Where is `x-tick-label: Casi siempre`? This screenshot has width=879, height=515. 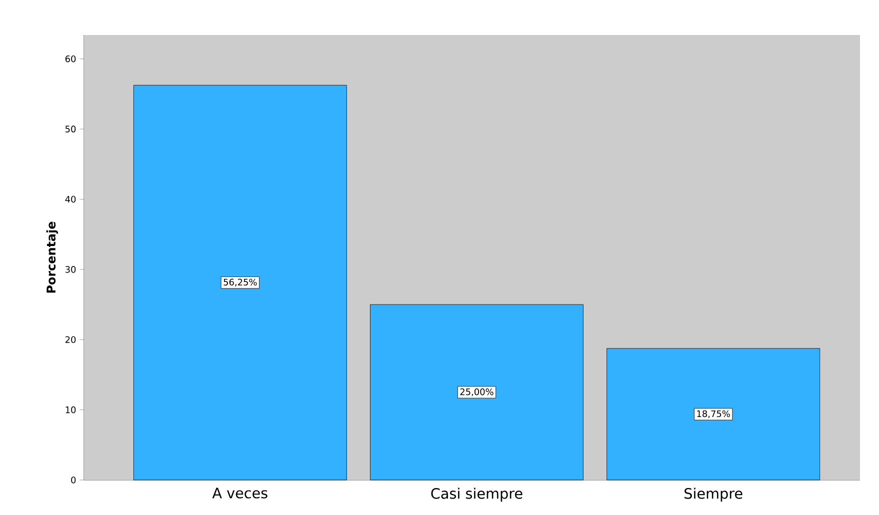
x-tick-label: Casi siempre is located at coordinates (476, 495).